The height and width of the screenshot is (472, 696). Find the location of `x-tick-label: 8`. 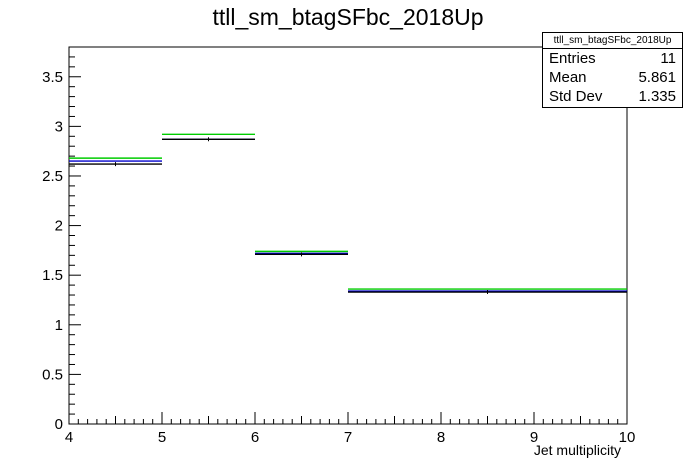

x-tick-label: 8 is located at coordinates (441, 437).